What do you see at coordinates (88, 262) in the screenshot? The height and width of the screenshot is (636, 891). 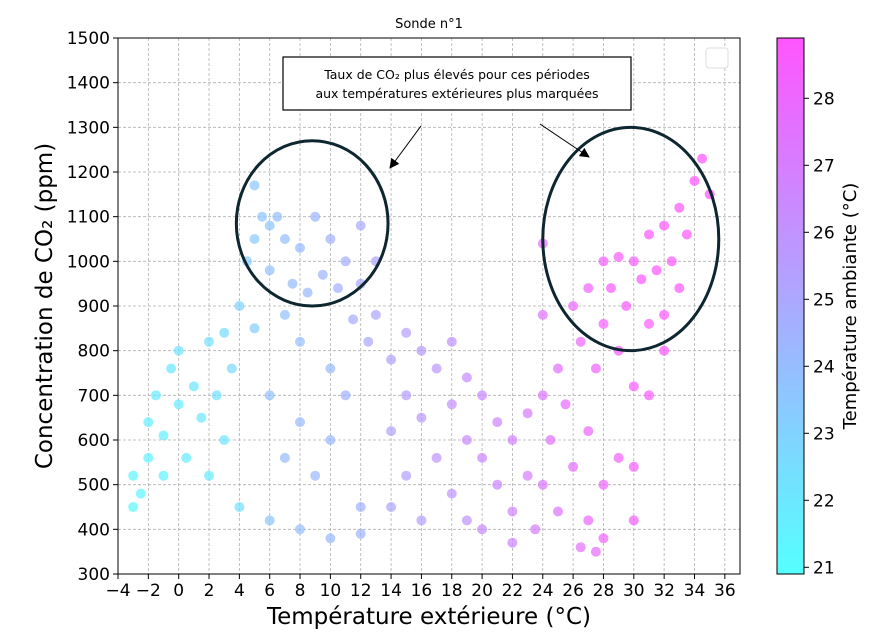 I see `y-tick-label: 1000` at bounding box center [88, 262].